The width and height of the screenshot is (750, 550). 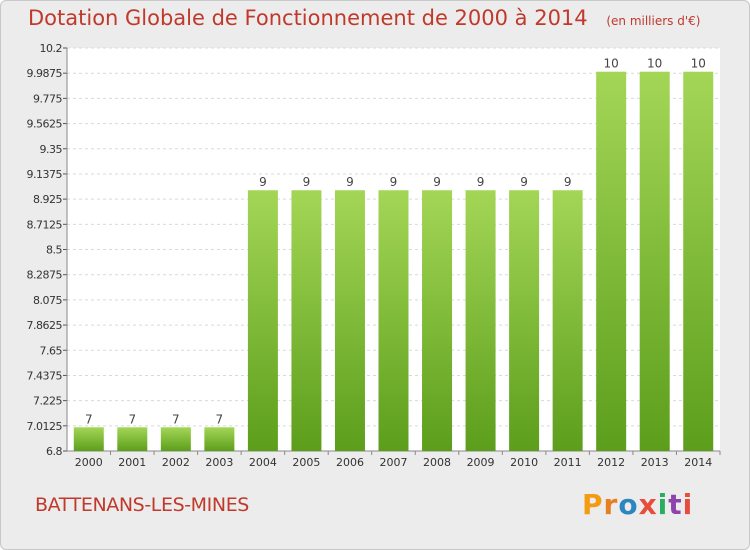 I want to click on y-tick-label: 9.775, so click(x=47, y=98).